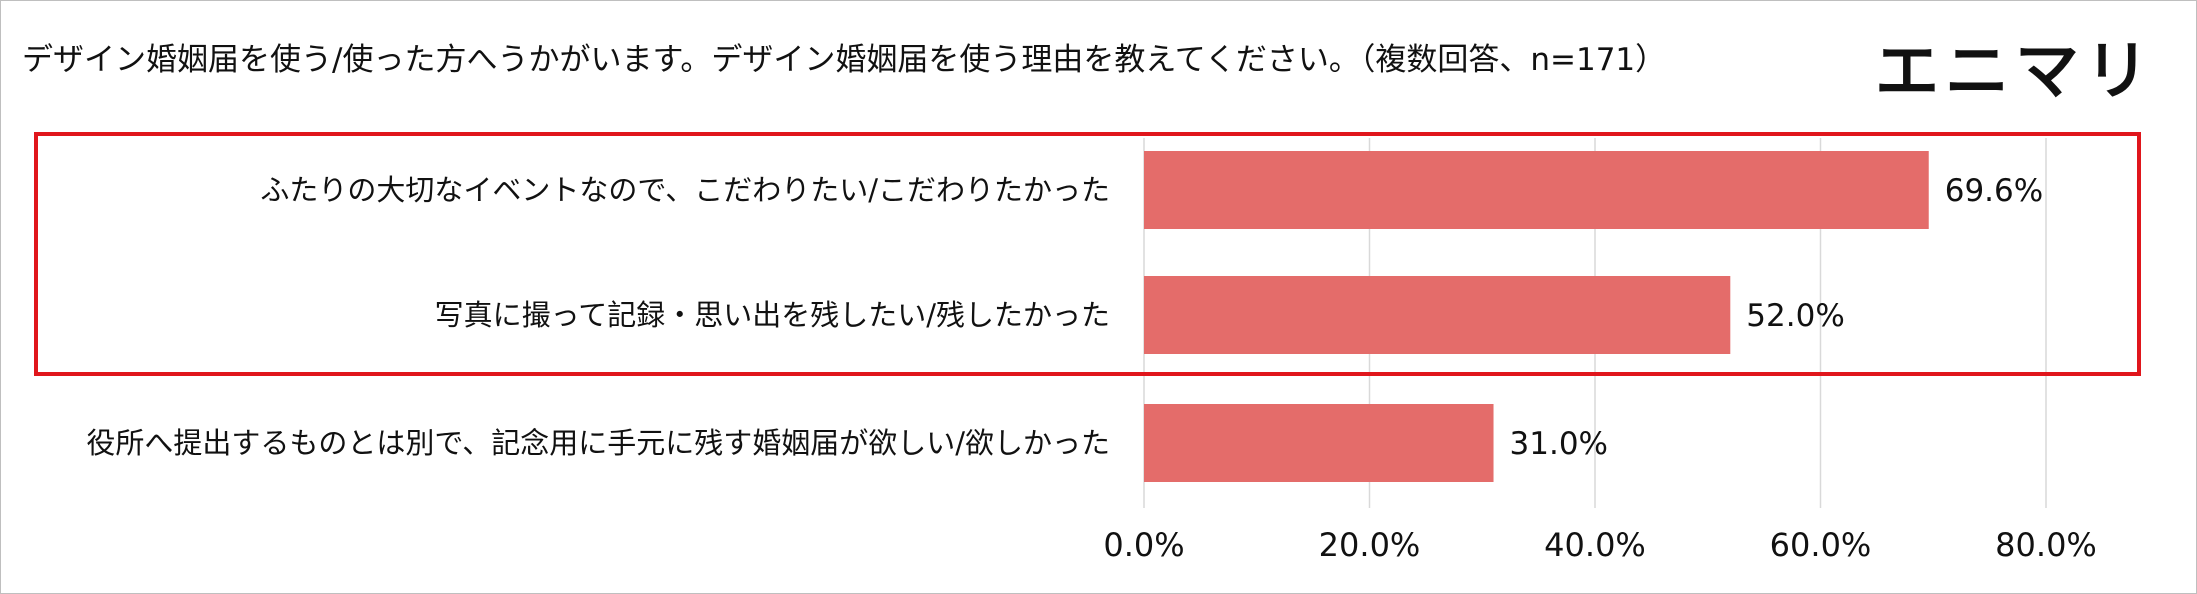  What do you see at coordinates (2015, 72) in the screenshot?
I see `brand-logo: エニマリ` at bounding box center [2015, 72].